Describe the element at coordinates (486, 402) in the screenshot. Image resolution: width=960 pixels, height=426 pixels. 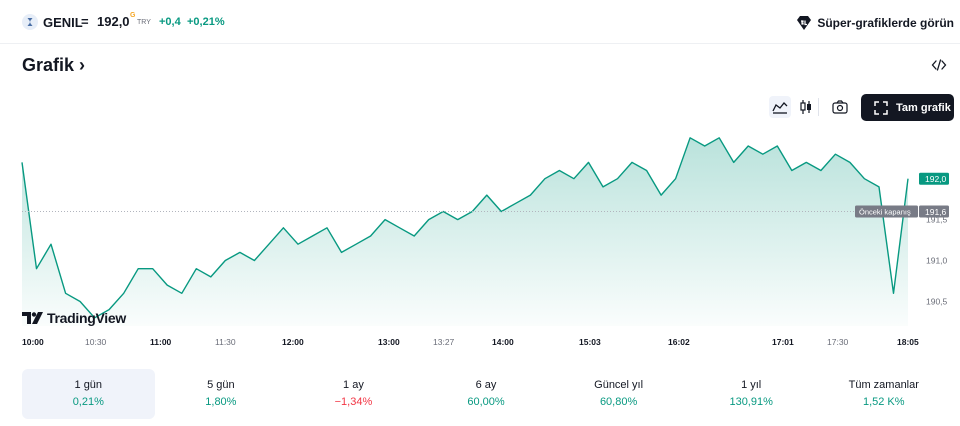
I see `range-tab-change: 60,00%` at that location.